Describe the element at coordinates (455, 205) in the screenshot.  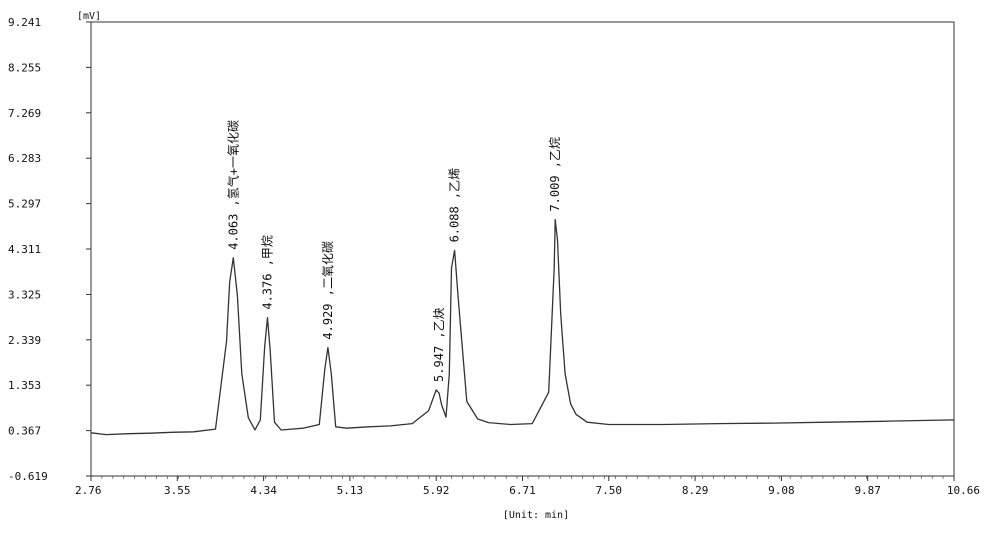
I see `peak-label: 6.088 ,乙烯` at that location.